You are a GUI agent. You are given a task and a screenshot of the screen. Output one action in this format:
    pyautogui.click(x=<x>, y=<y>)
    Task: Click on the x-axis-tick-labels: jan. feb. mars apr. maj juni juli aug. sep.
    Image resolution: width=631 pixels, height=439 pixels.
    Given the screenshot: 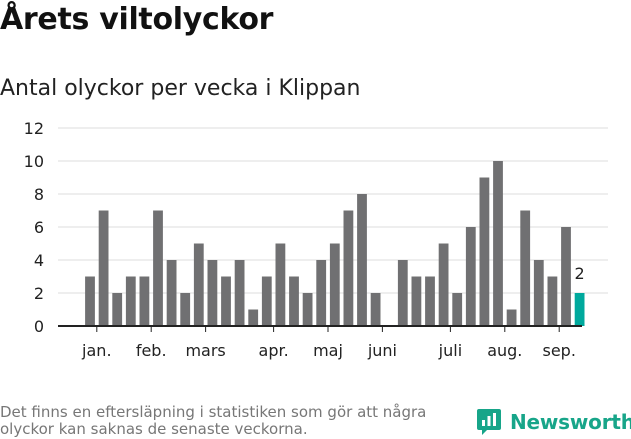 What is the action you would take?
    pyautogui.click(x=328, y=350)
    